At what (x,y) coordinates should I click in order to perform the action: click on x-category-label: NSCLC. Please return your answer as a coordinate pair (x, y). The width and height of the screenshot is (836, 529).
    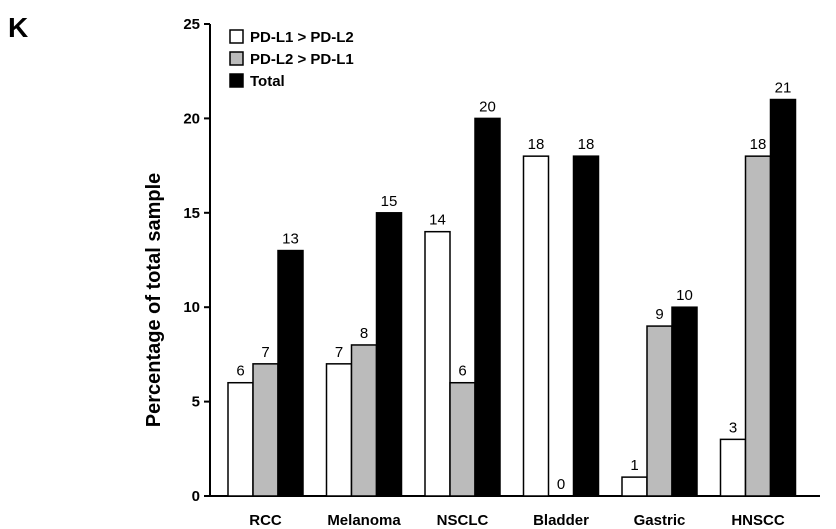
    Looking at the image, I should click on (463, 520).